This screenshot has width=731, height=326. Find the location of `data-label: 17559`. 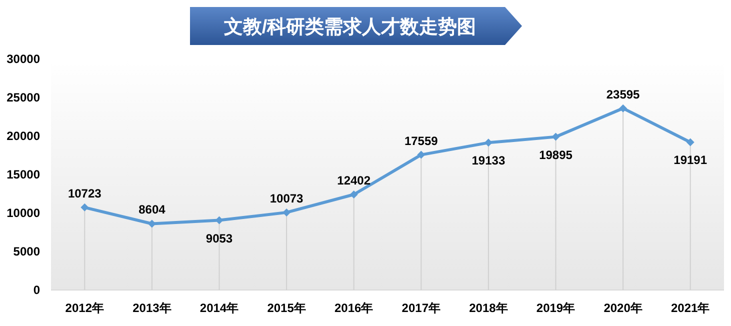

data-label: 17559 is located at coordinates (421, 141).